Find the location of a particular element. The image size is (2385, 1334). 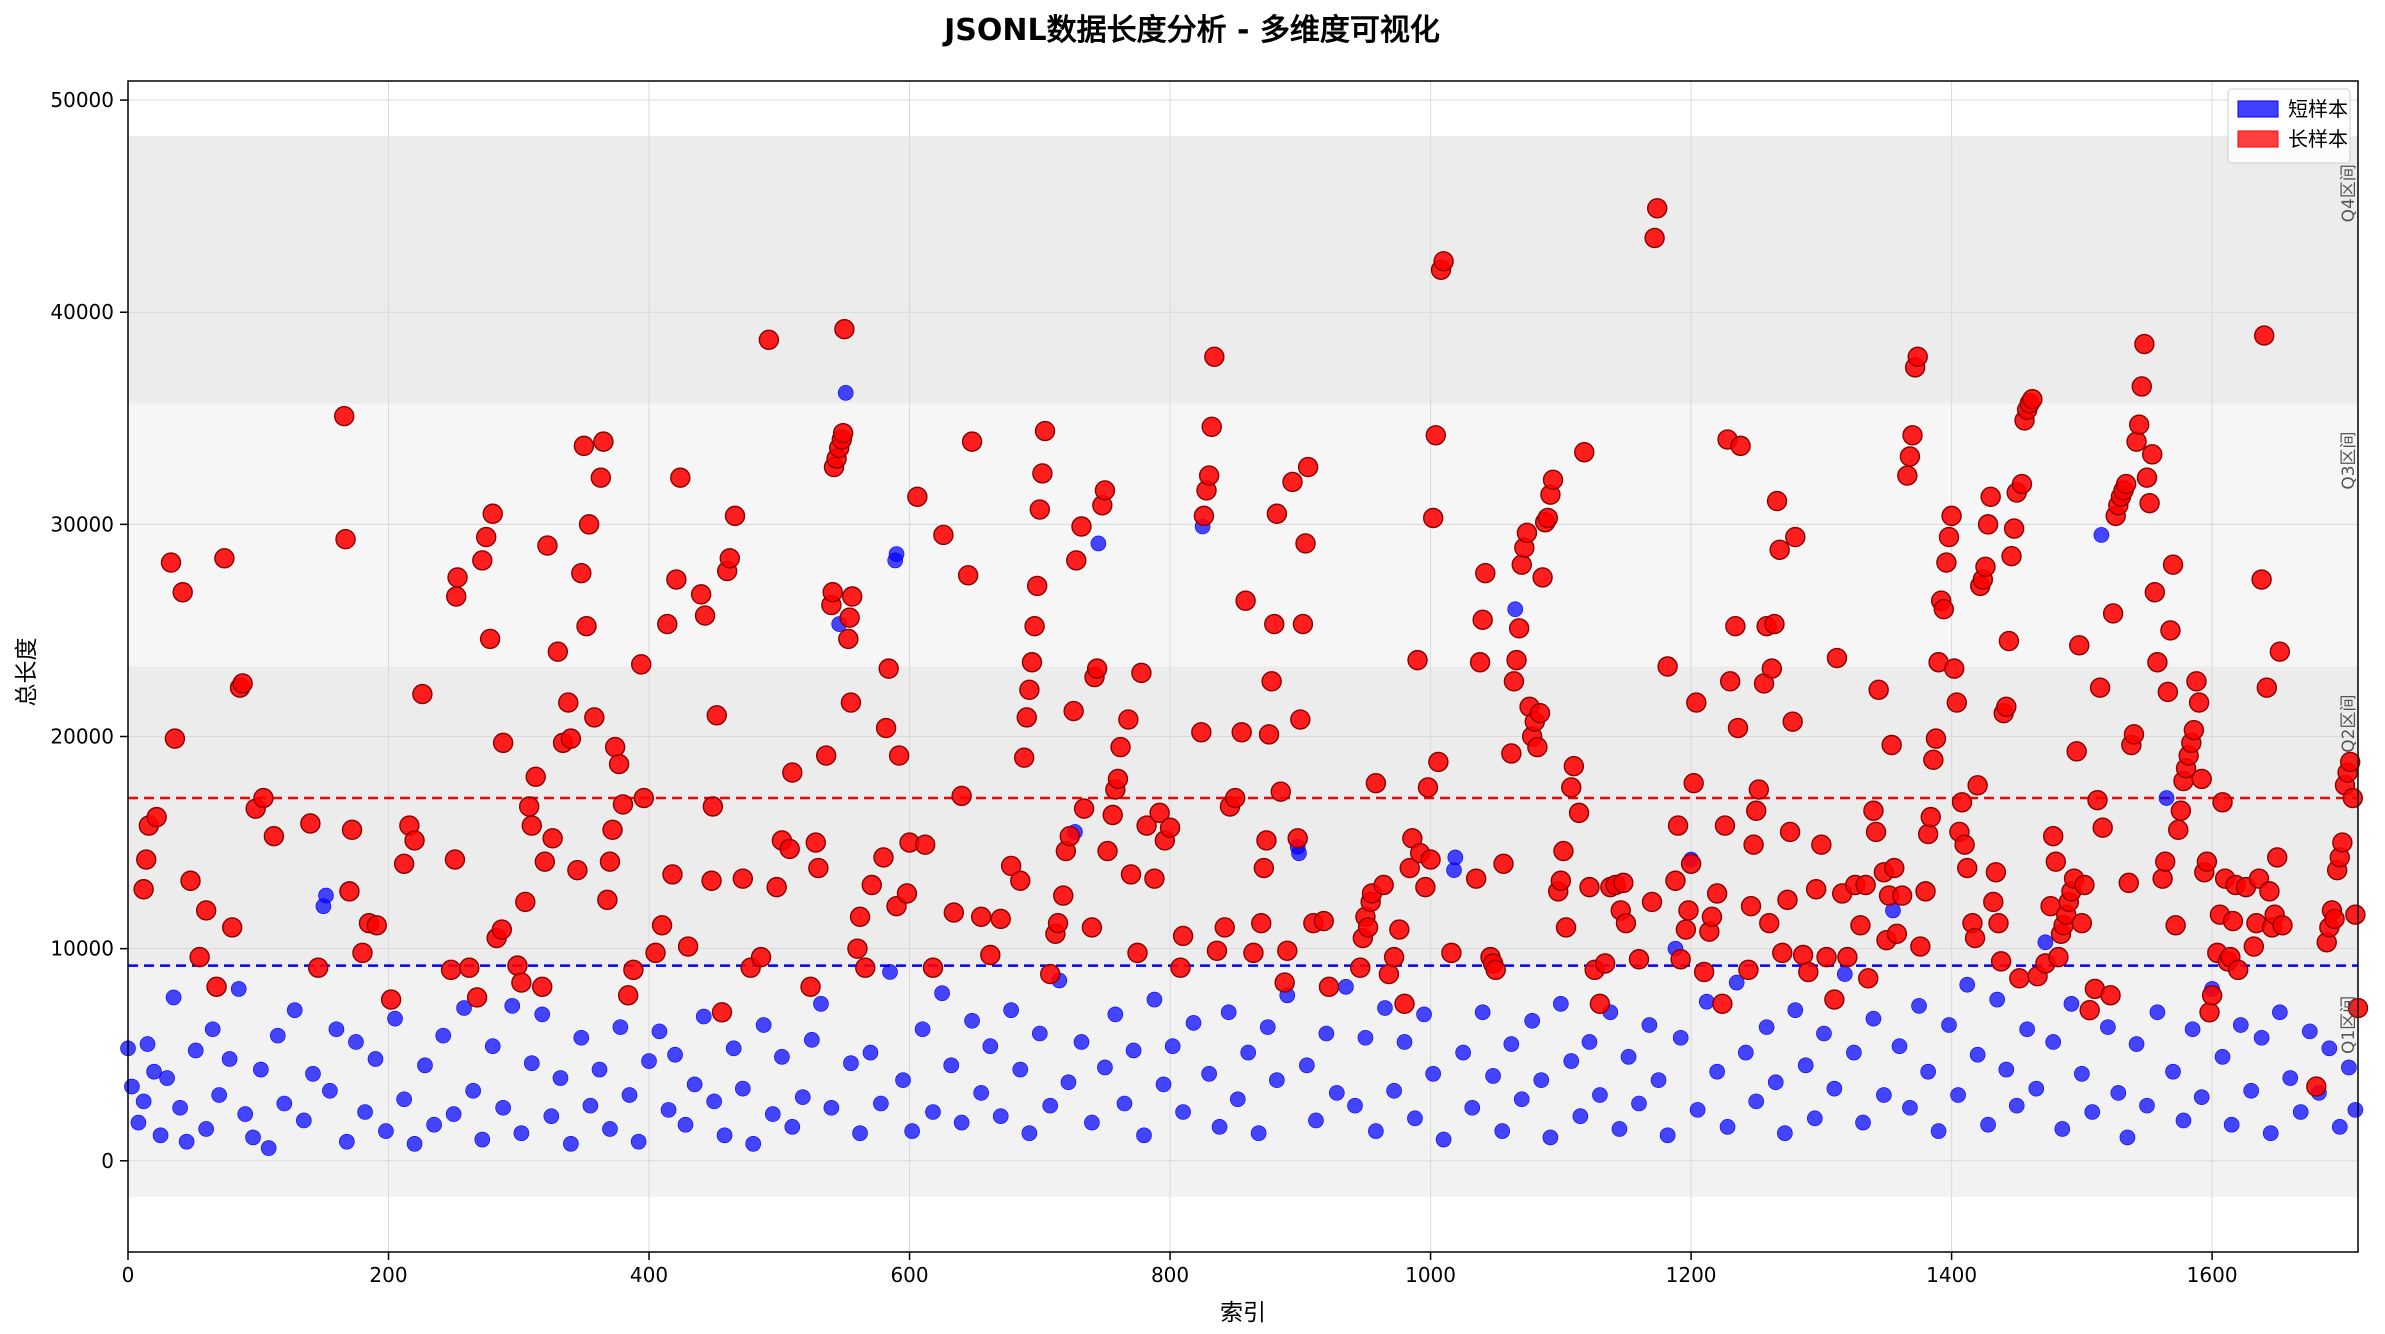

x-tick-label: 200 is located at coordinates (388, 1275).